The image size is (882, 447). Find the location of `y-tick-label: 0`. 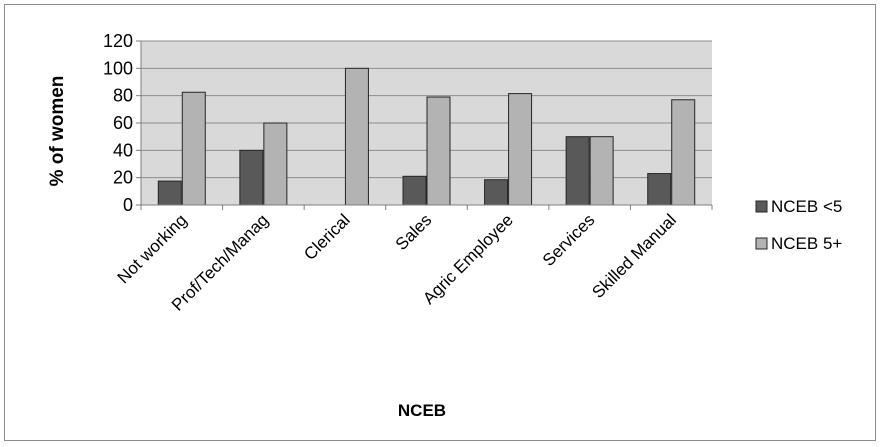

y-tick-label: 0 is located at coordinates (128, 205).